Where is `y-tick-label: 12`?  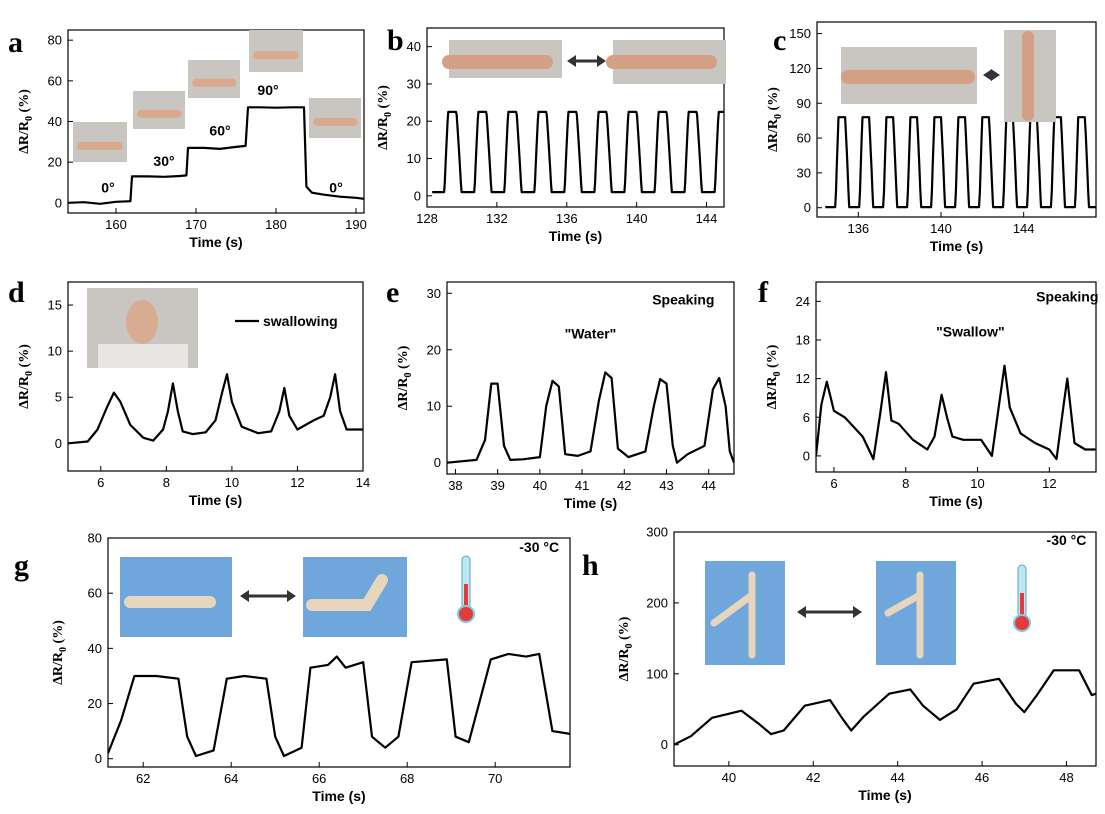 y-tick-label: 12 is located at coordinates (803, 378).